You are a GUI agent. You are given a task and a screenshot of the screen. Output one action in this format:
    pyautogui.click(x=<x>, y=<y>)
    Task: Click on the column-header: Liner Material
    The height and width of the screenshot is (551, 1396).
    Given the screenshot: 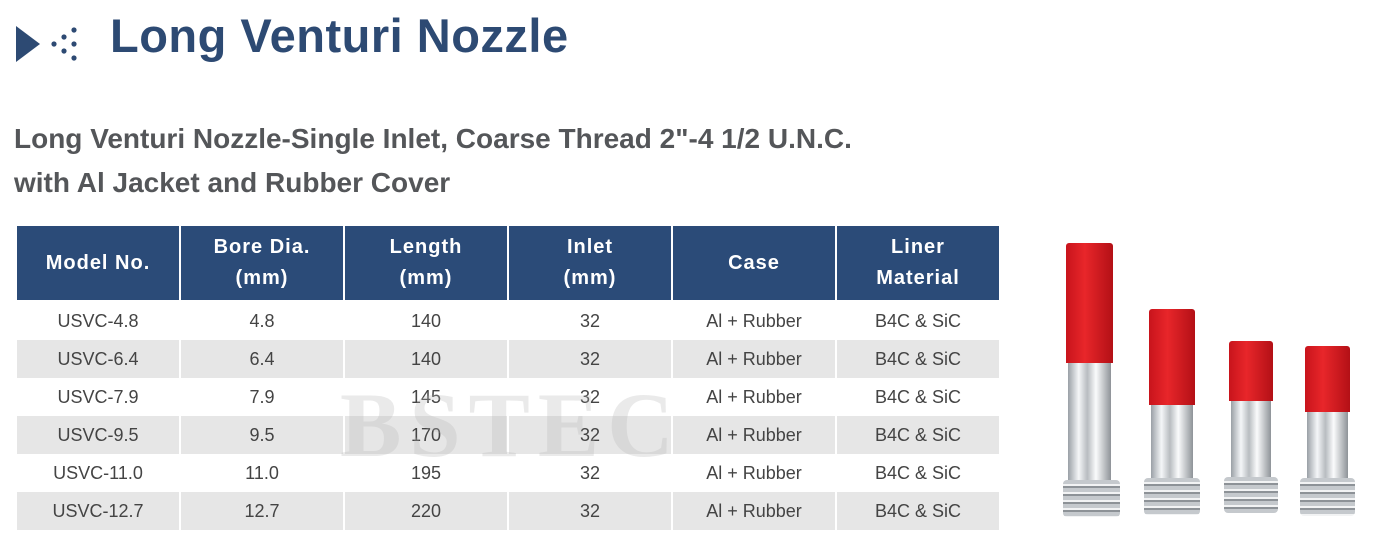 What is the action you would take?
    pyautogui.click(x=918, y=264)
    